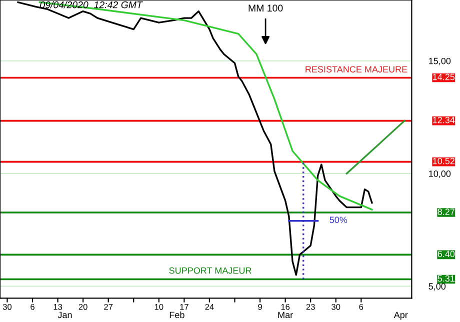 This screenshot has width=460, height=322. What do you see at coordinates (443, 161) in the screenshot?
I see `ref-line-label: 10.52` at bounding box center [443, 161].